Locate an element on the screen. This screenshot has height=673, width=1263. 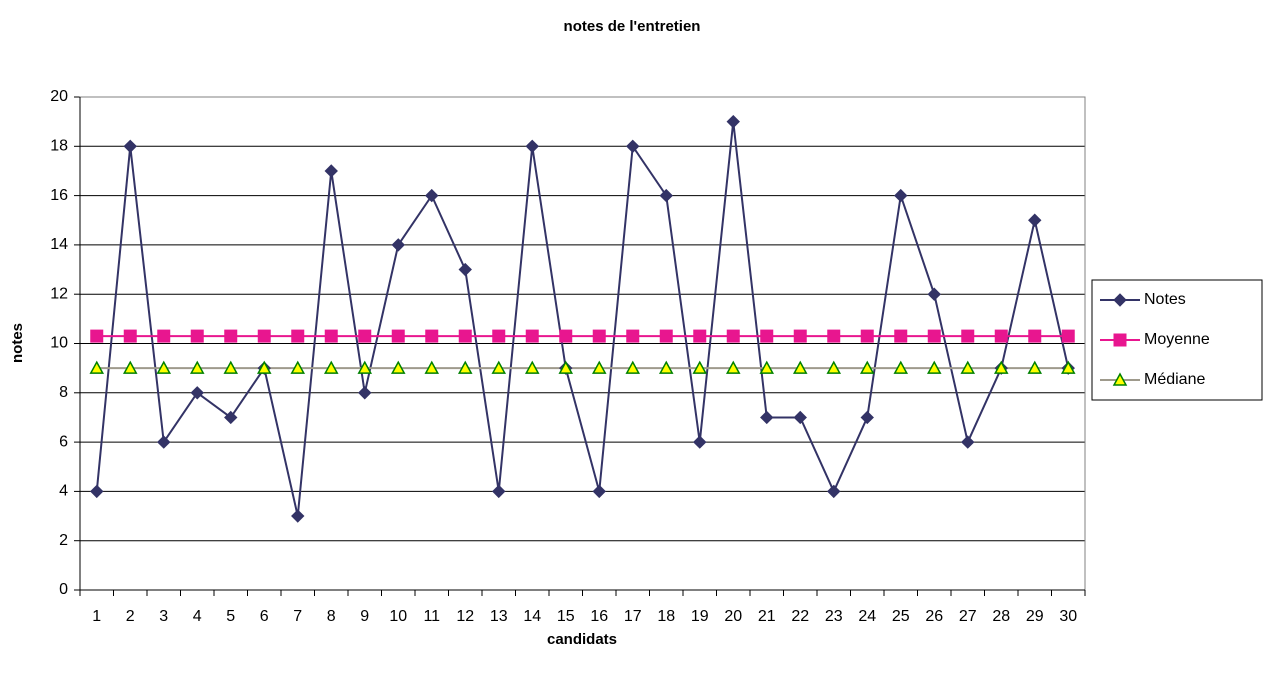
x-tick-label: 28 is located at coordinates (1001, 616).